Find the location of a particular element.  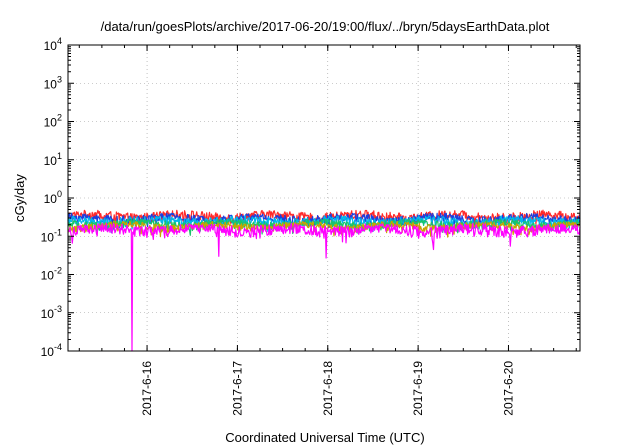

x-tick-label: 2017-6-18 is located at coordinates (328, 388).